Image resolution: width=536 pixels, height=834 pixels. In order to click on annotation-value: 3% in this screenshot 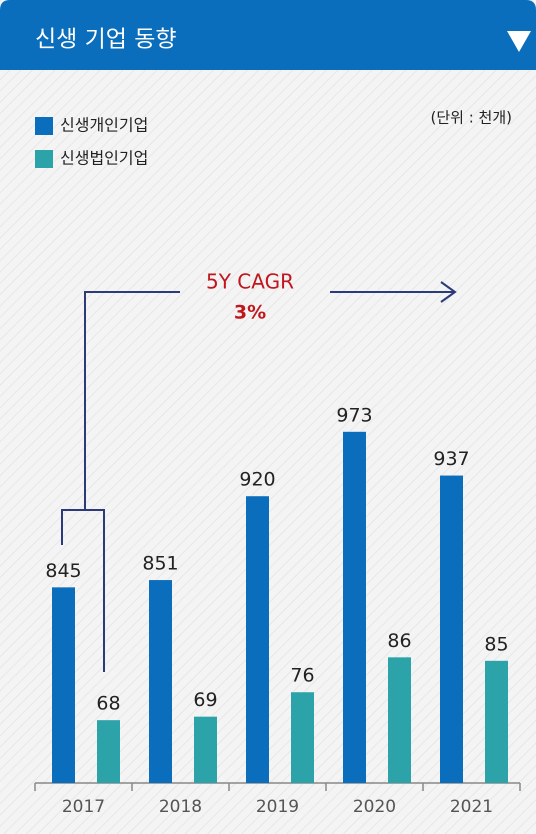, I will do `click(250, 313)`.